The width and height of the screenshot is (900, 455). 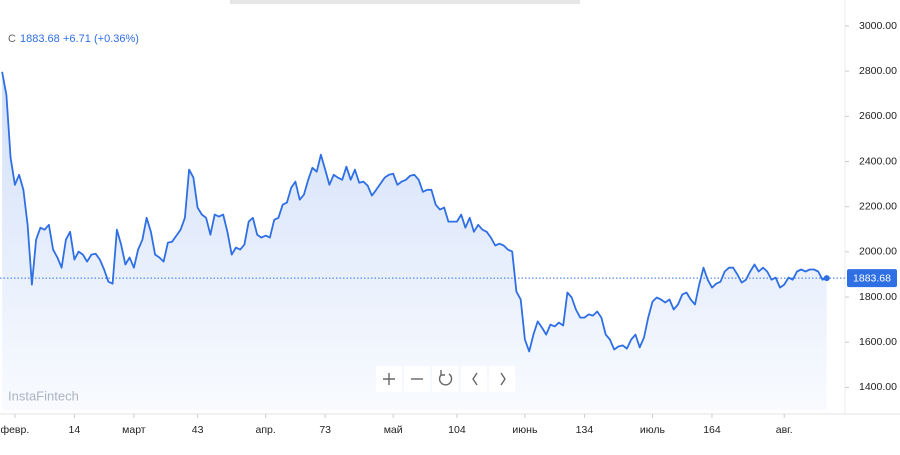 What do you see at coordinates (393, 430) in the screenshot?
I see `x-tick-label: май` at bounding box center [393, 430].